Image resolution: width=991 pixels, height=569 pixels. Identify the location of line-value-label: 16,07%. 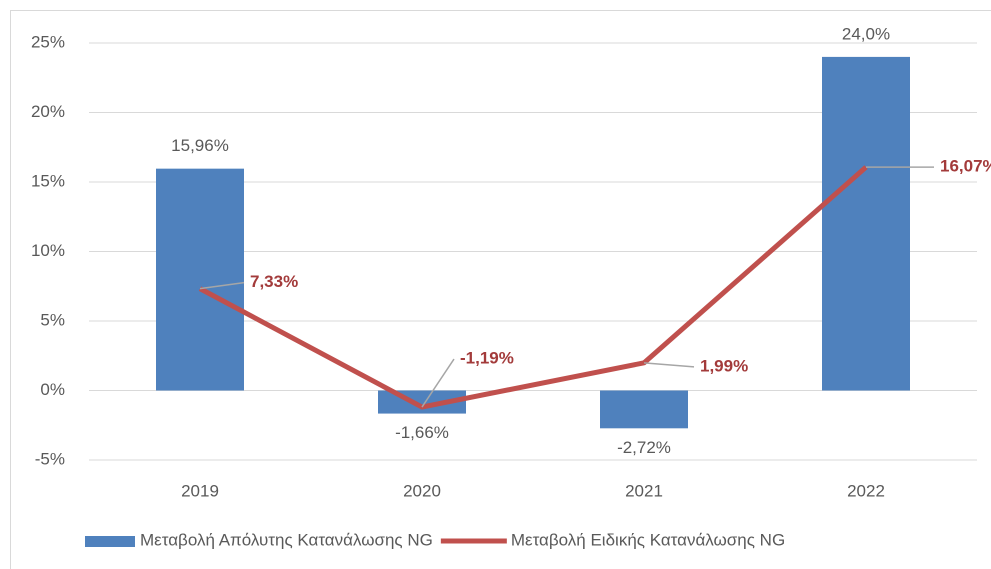
(965, 166).